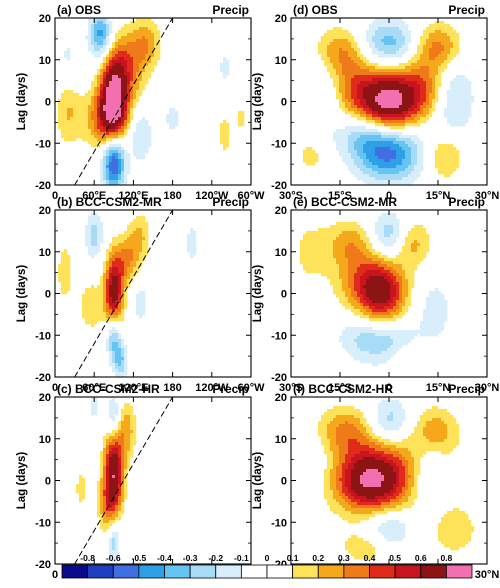 The width and height of the screenshot is (500, 588). Describe the element at coordinates (113, 558) in the screenshot. I see `colorbar-tick-label: -0.6` at that location.